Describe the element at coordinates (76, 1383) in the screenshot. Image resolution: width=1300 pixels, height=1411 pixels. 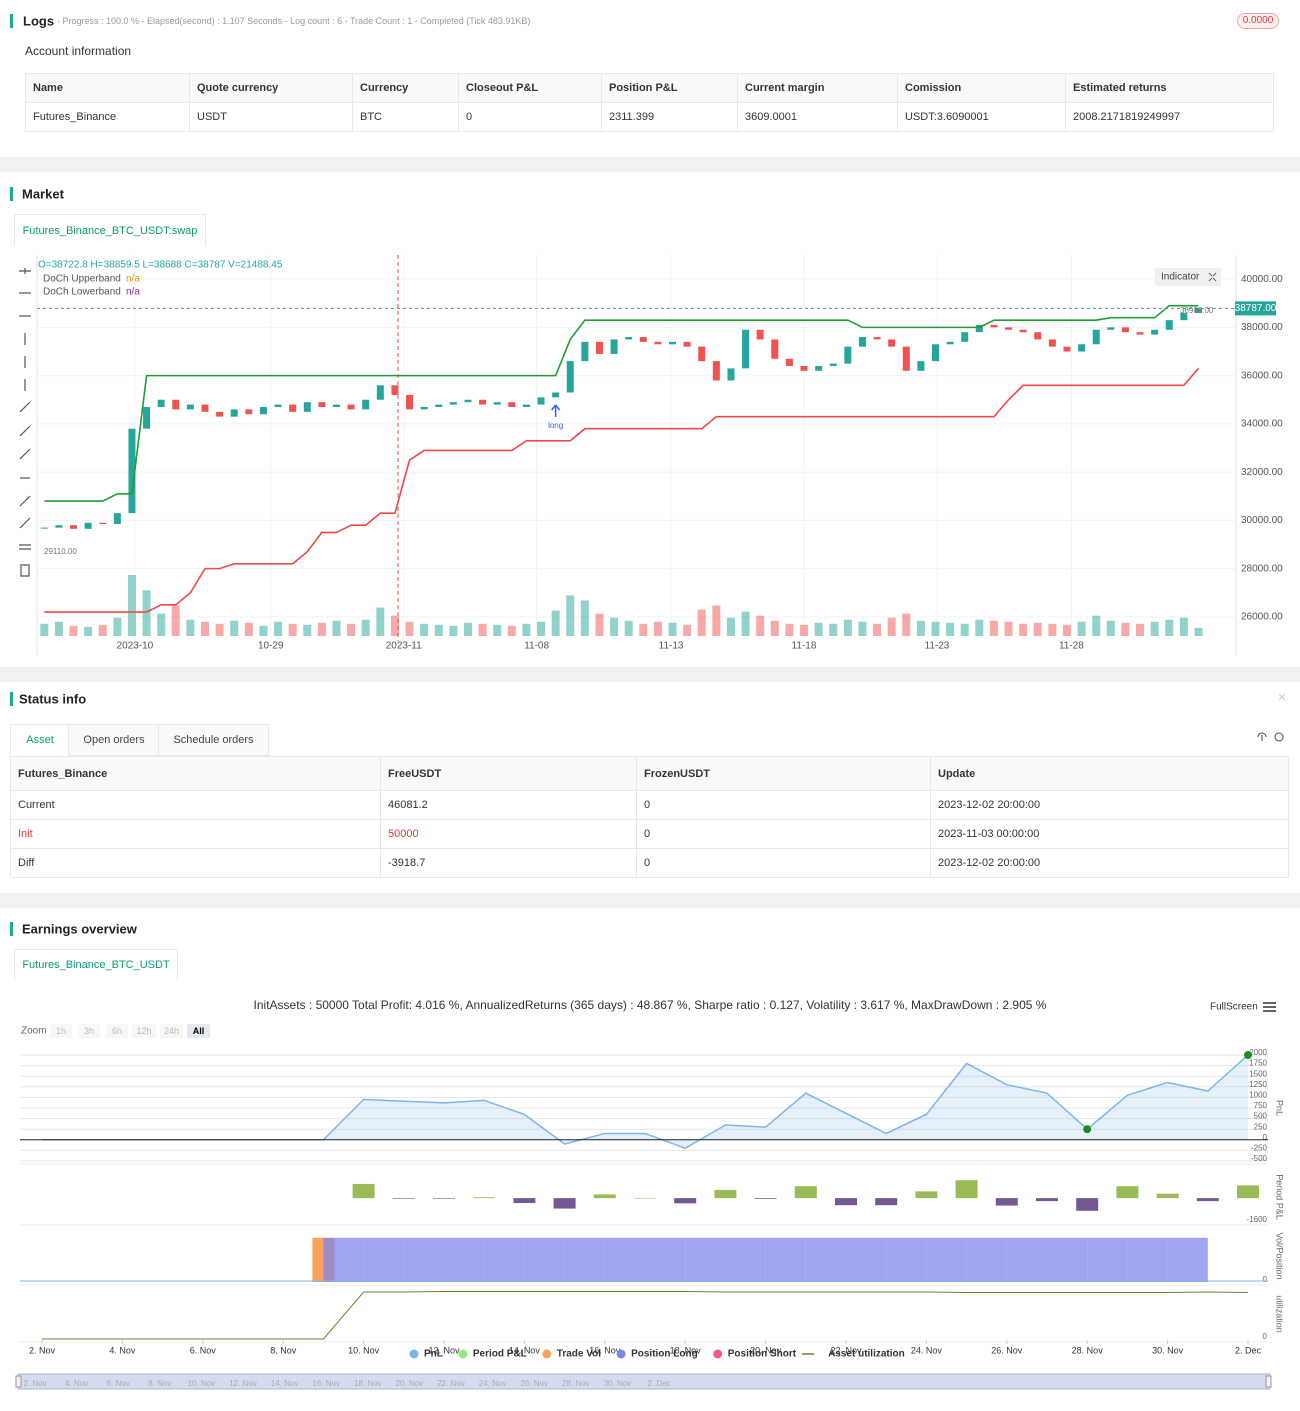
I see `nav-label: 4. Nov` at that location.